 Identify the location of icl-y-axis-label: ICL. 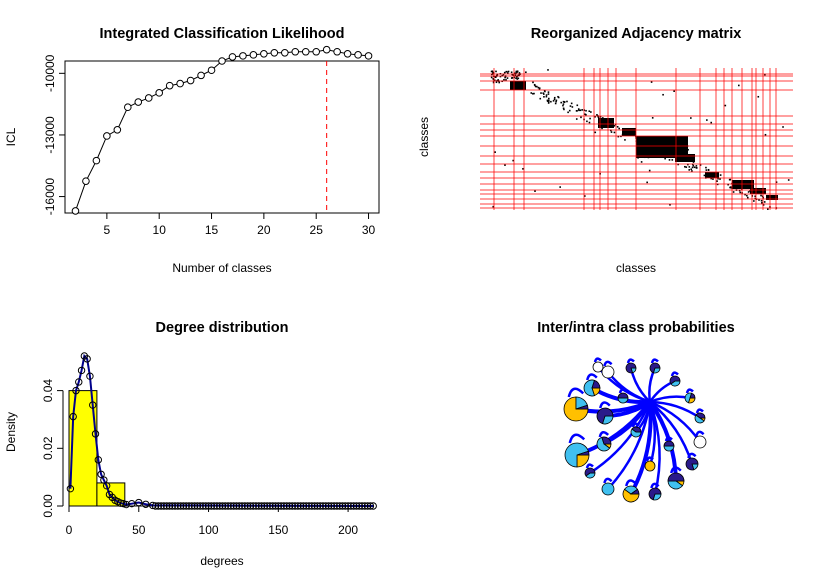
(11, 136).